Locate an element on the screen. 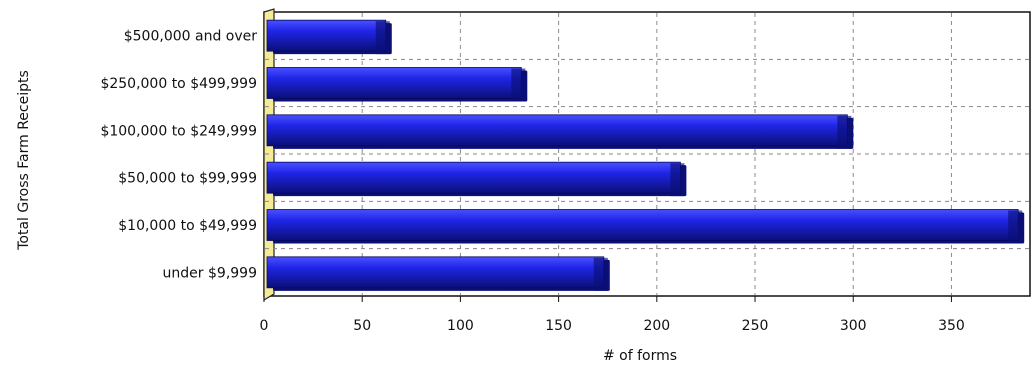 This screenshot has height=374, width=1032. x-tick-label-2: 100 is located at coordinates (460, 326).